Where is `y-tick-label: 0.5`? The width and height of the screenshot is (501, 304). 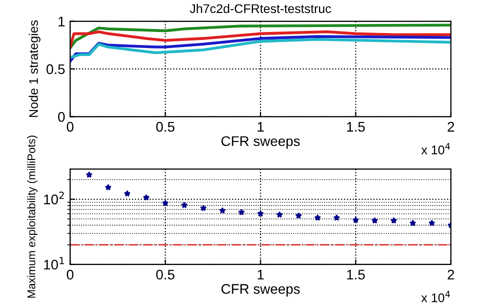
y-tick-label: 0.5 is located at coordinates (55, 69).